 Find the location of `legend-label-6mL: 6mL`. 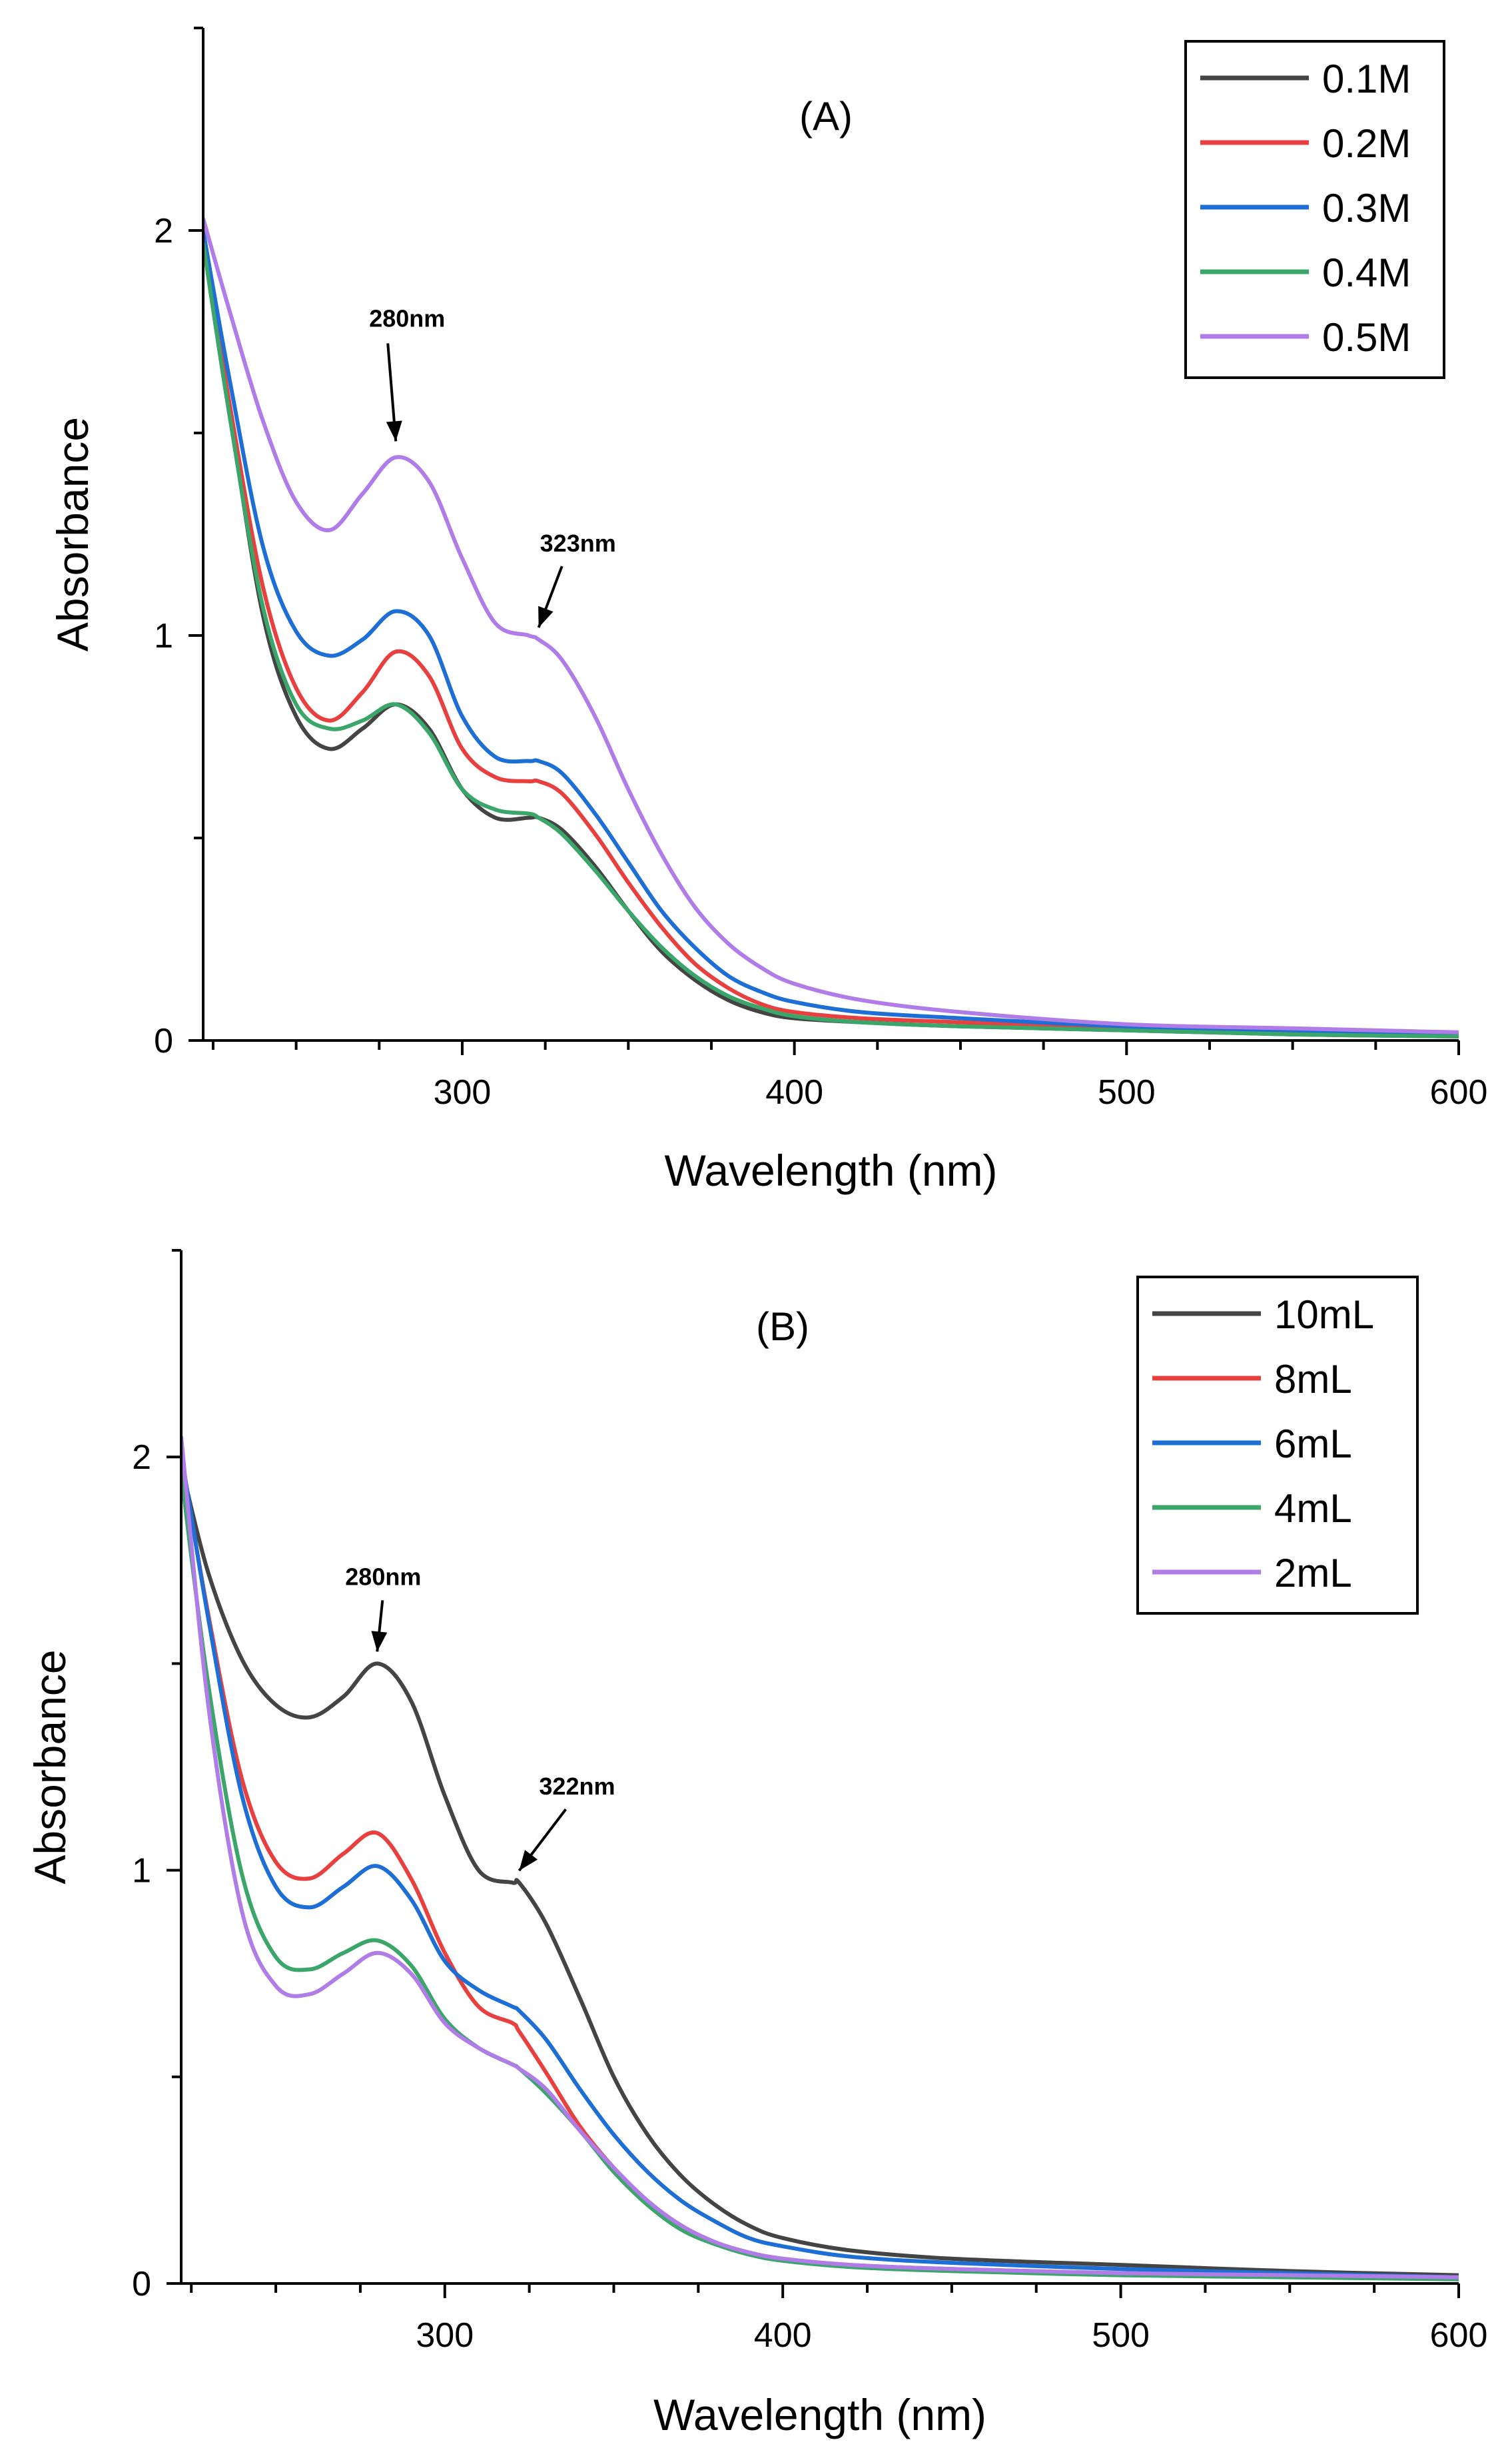

legend-label-6mL: 6mL is located at coordinates (1313, 1444).